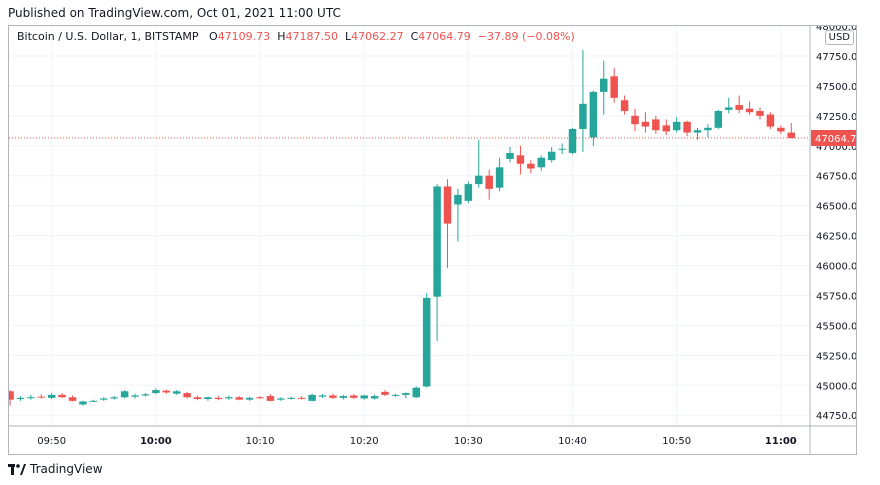 This screenshot has width=880, height=485. Describe the element at coordinates (468, 441) in the screenshot. I see `x-tick-label: 10:30` at that location.